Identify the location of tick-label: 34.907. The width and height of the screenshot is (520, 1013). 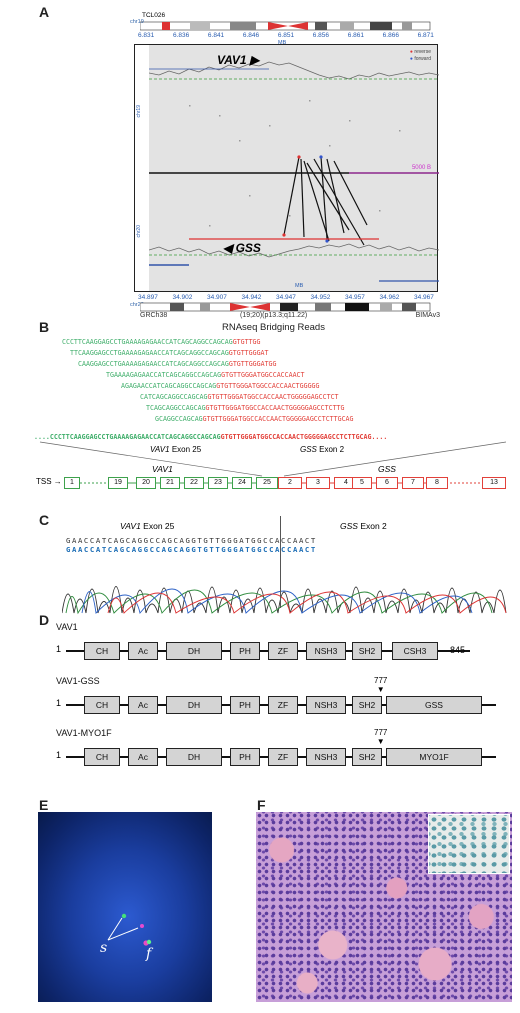
(217, 297).